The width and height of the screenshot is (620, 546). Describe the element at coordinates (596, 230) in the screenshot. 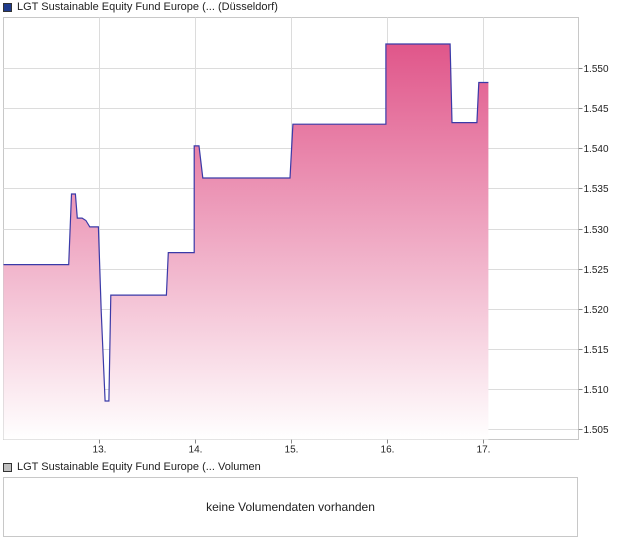

I see `y-tick-label: 1.530` at that location.